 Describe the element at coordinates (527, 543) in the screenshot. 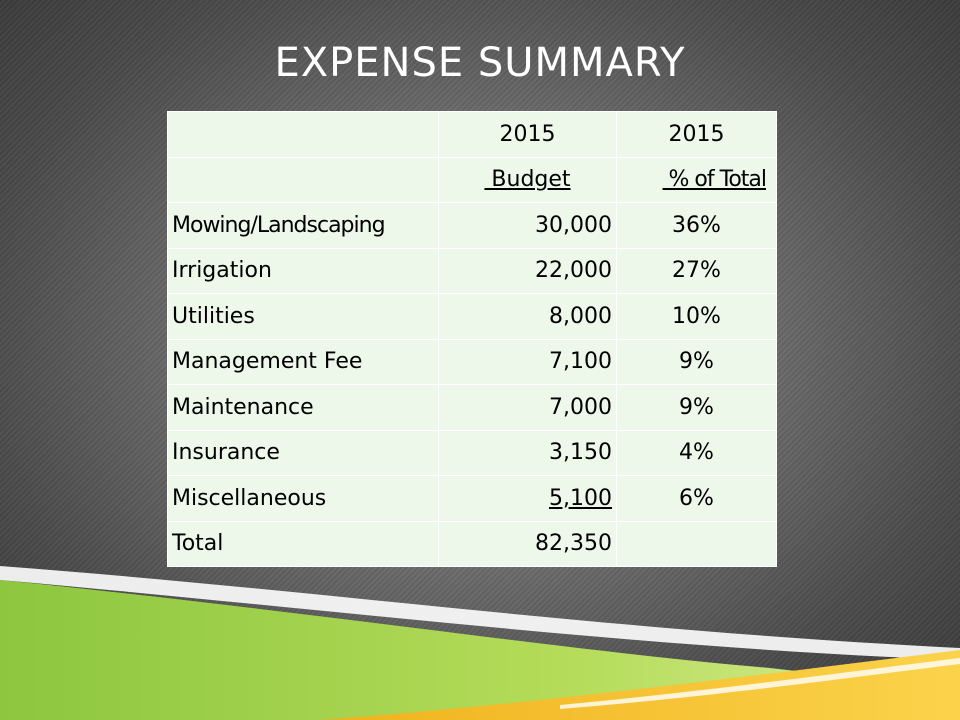

I see `row-budget: 82,350` at that location.